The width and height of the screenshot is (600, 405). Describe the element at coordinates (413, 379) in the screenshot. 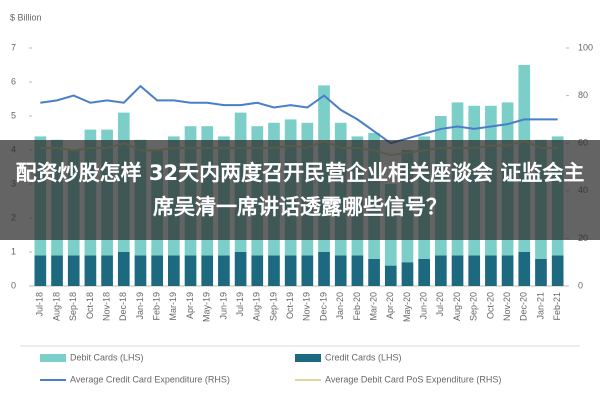

I see `legend-label: Average Debit Card PoS Expenditure (RHS)` at that location.